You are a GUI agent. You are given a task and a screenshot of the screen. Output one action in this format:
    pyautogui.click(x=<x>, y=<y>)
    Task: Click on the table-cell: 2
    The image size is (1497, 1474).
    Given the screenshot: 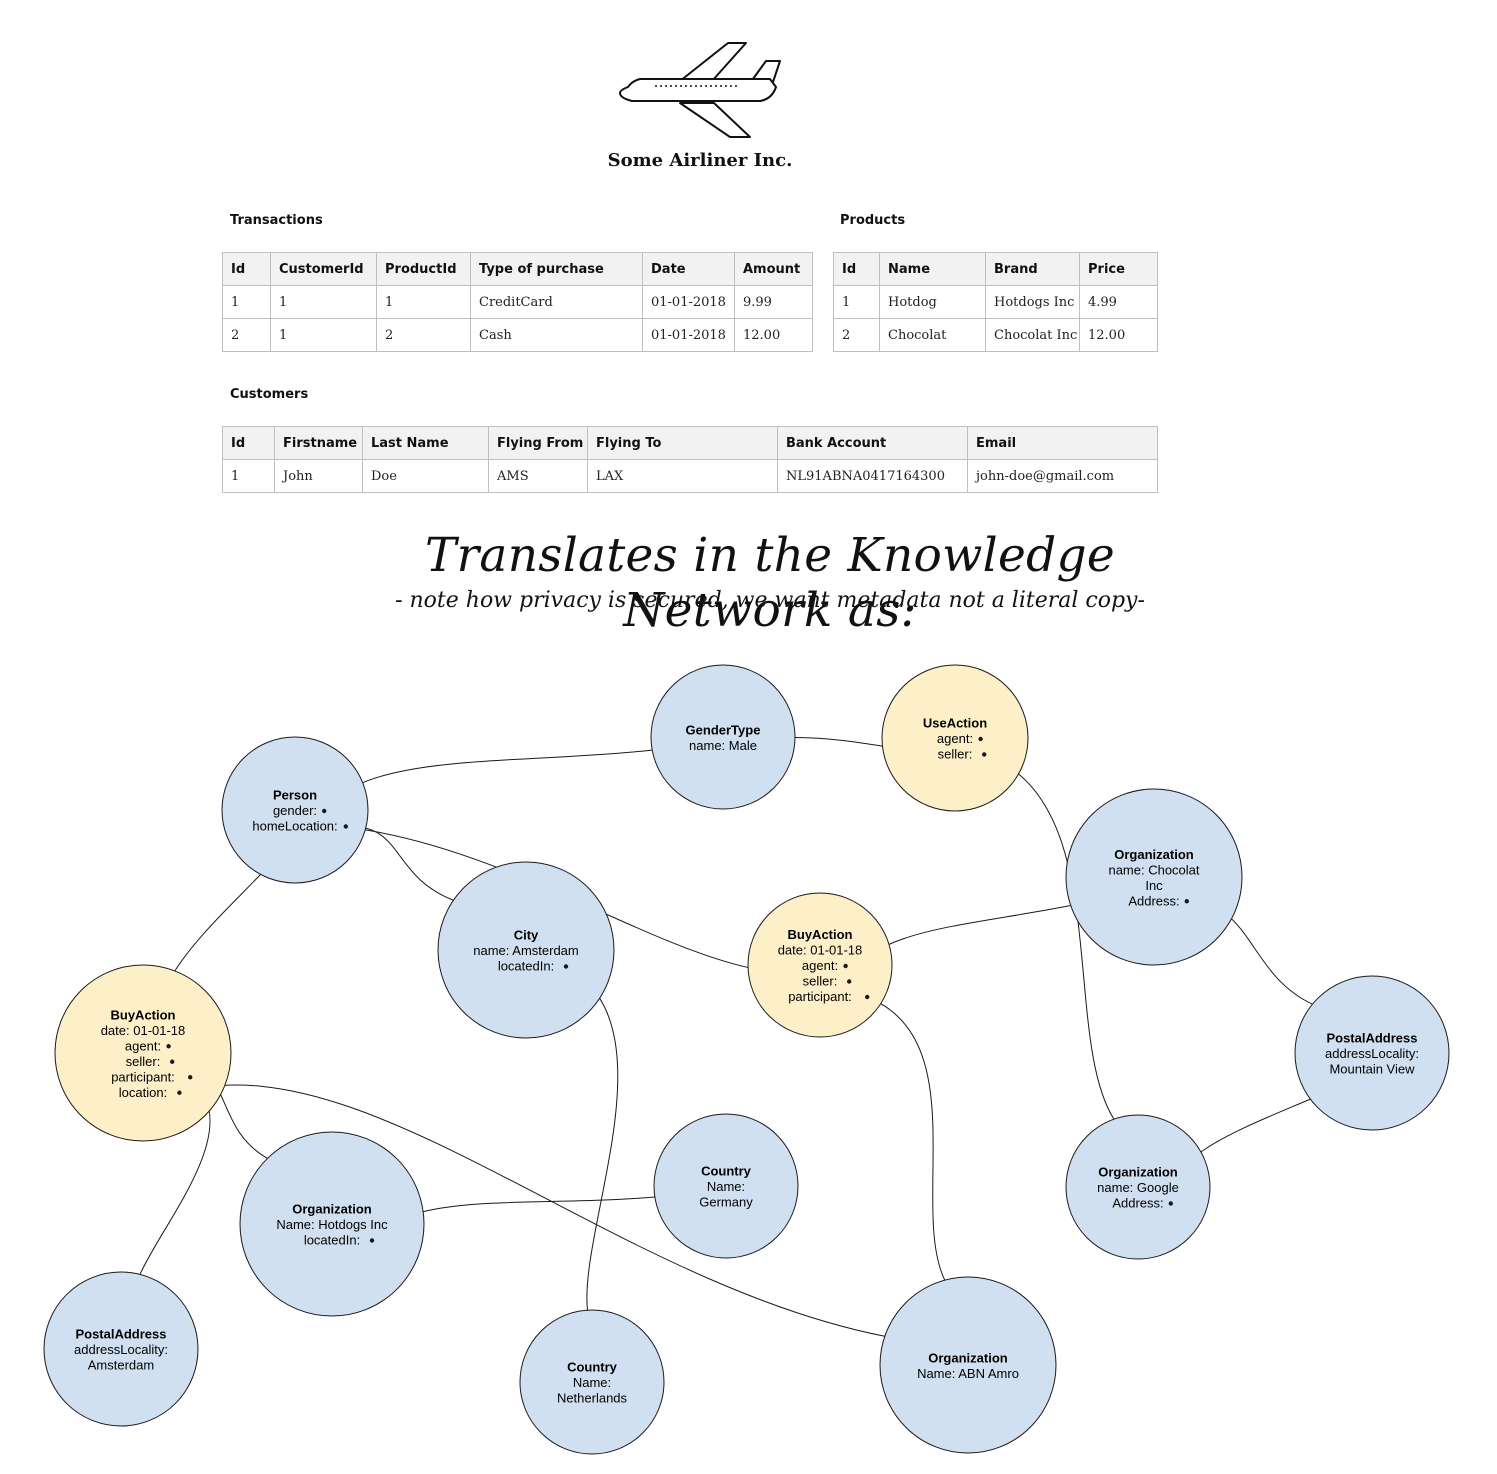 What is the action you would take?
    pyautogui.click(x=423, y=335)
    